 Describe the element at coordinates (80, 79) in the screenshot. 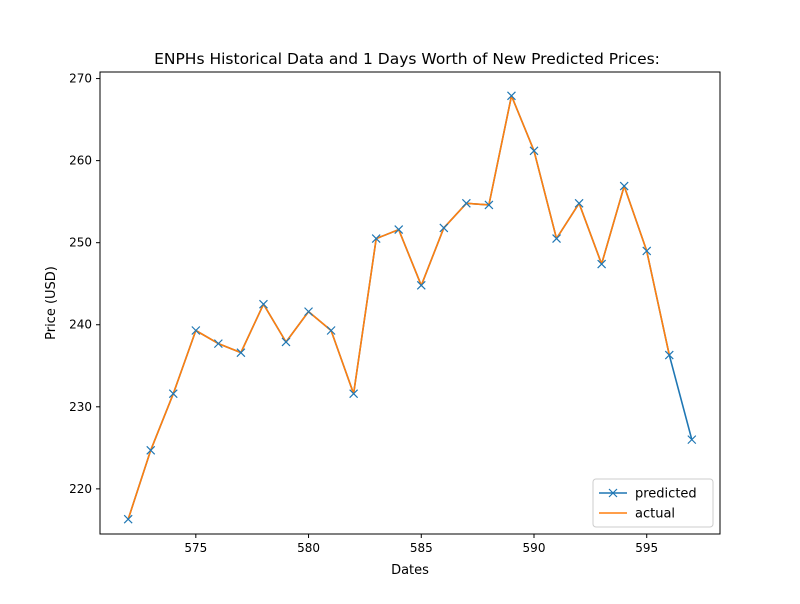

I see `y-tick-label: 270` at that location.